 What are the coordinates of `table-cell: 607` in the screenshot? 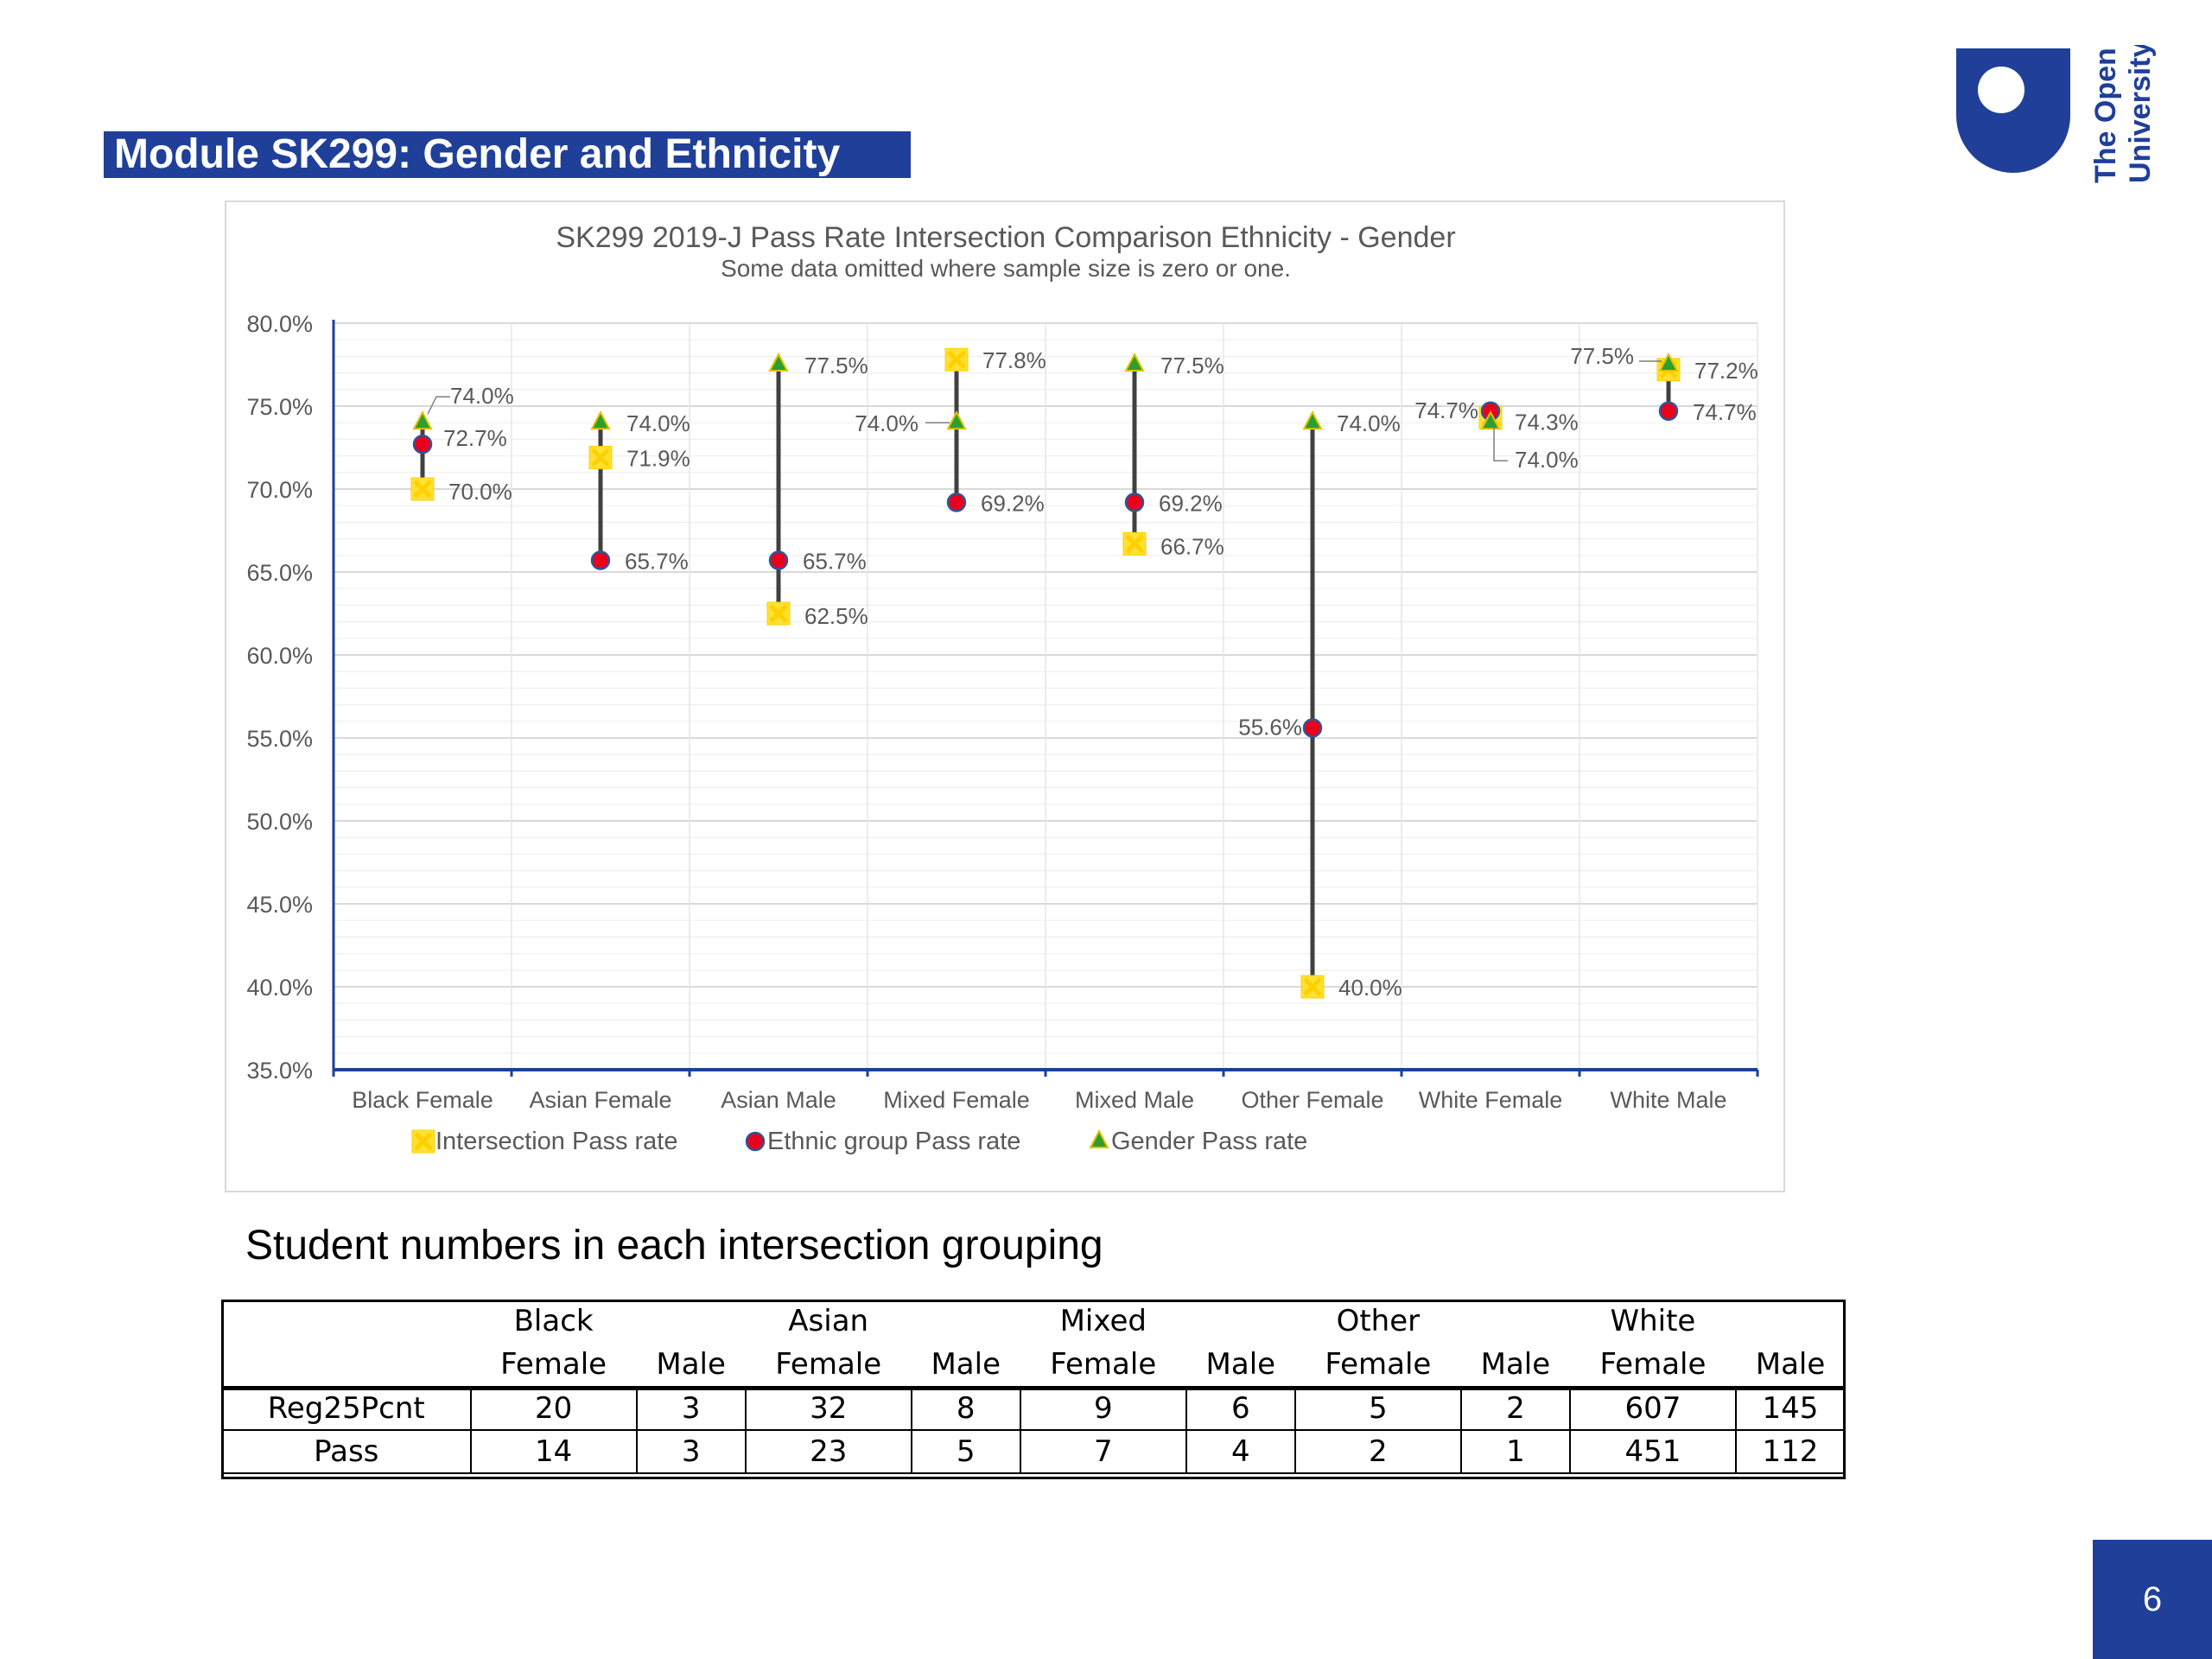 It's located at (1653, 1408).